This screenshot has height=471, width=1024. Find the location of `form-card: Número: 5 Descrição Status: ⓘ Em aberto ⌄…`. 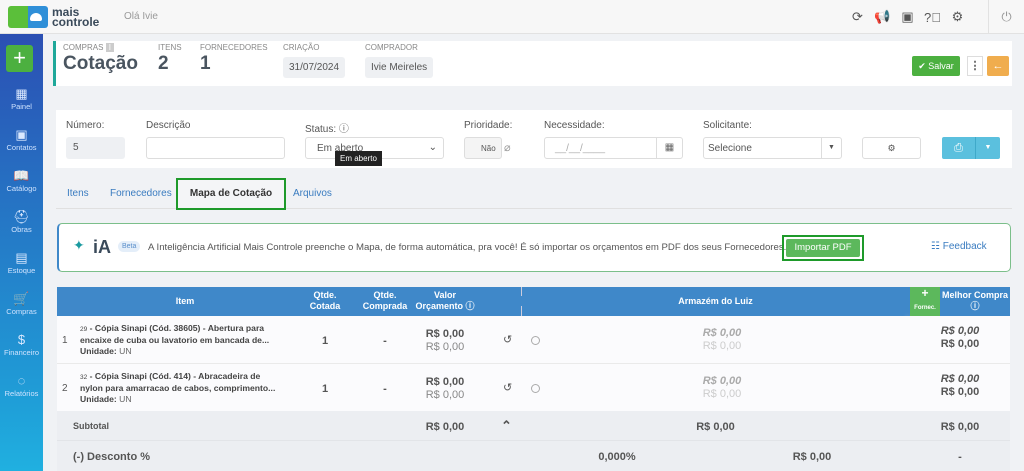

form-card: Número: 5 Descrição Status: ⓘ Em aberto ⌄… is located at coordinates (534, 139).